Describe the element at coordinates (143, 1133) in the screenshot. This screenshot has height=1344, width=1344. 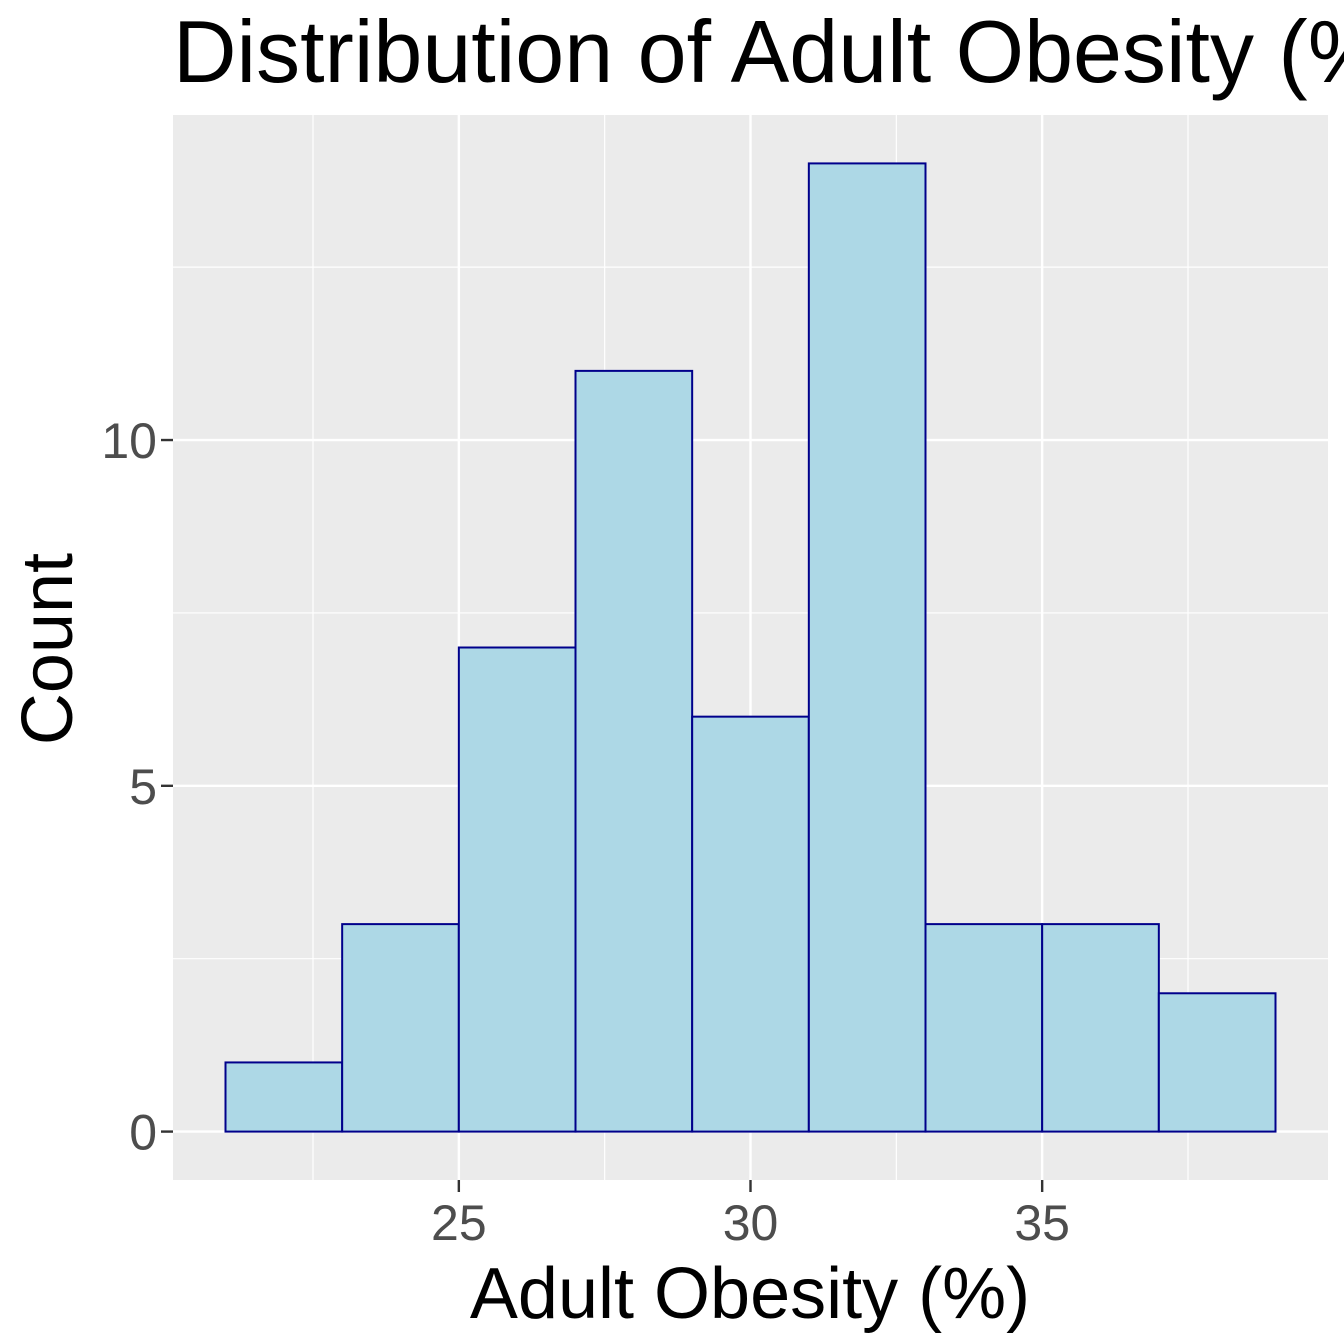
I see `y-tick-label: 0` at that location.